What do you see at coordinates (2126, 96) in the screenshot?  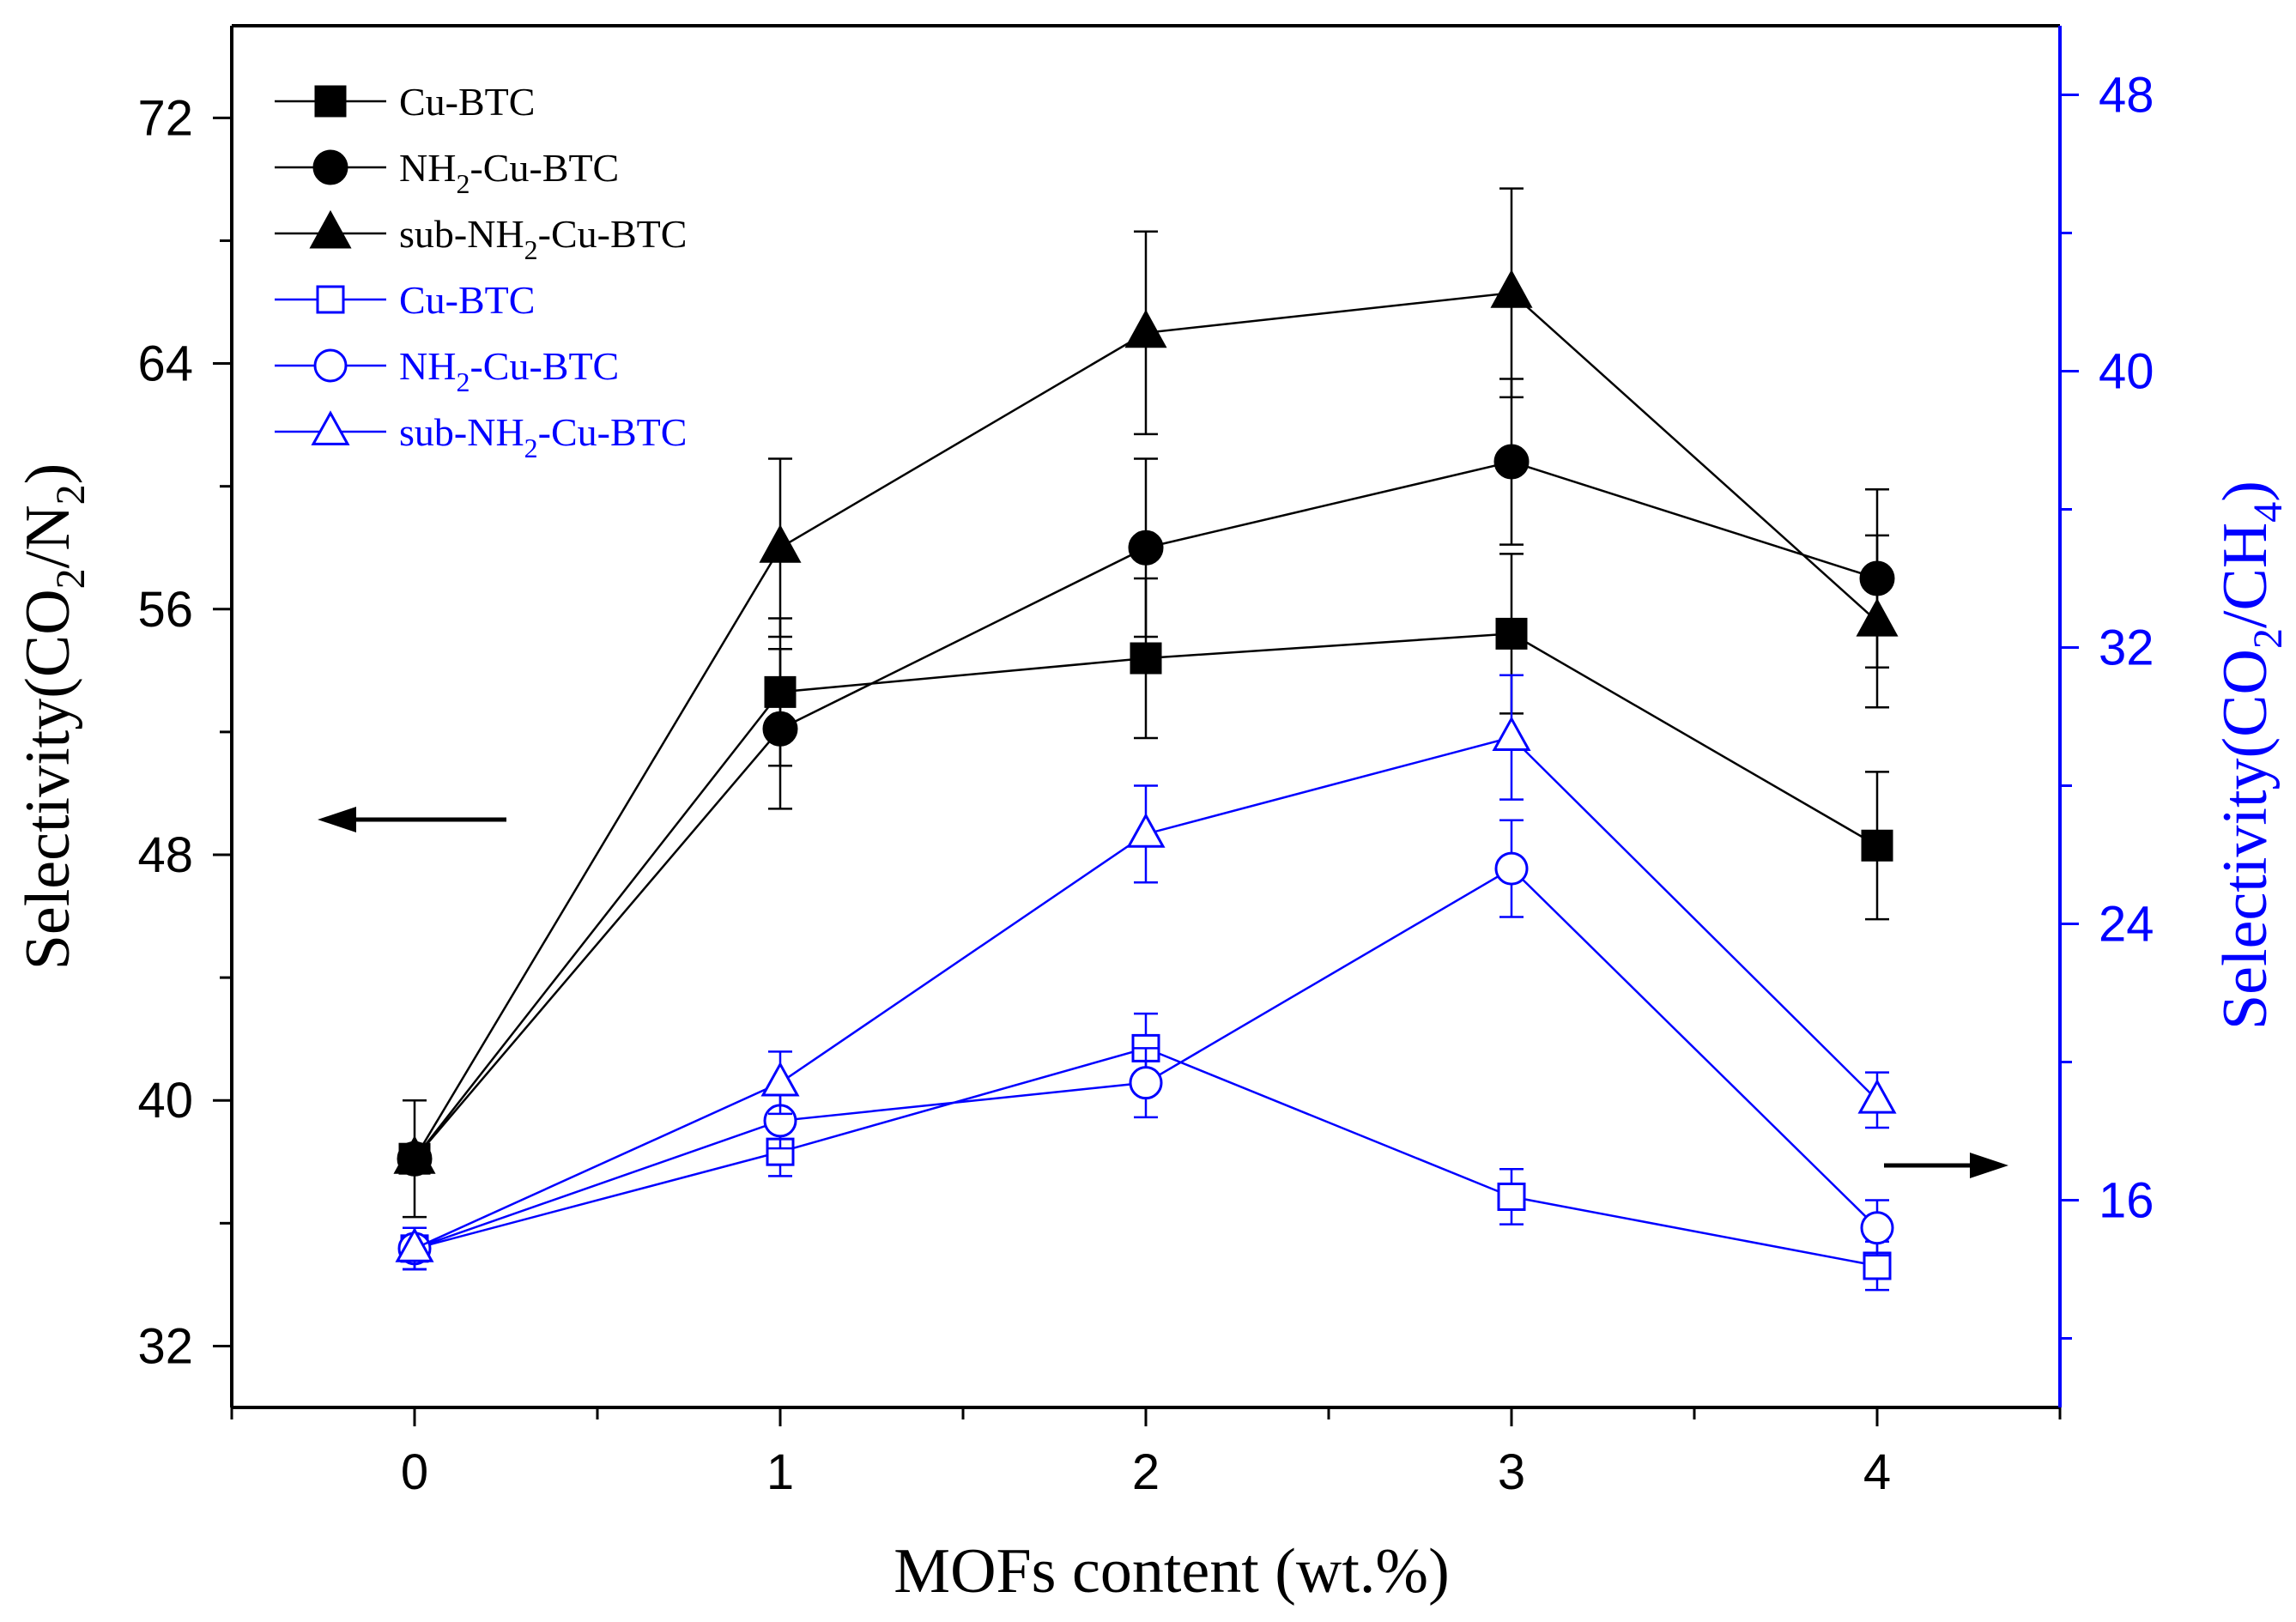 I see `y-right-tick-label: 48` at bounding box center [2126, 96].